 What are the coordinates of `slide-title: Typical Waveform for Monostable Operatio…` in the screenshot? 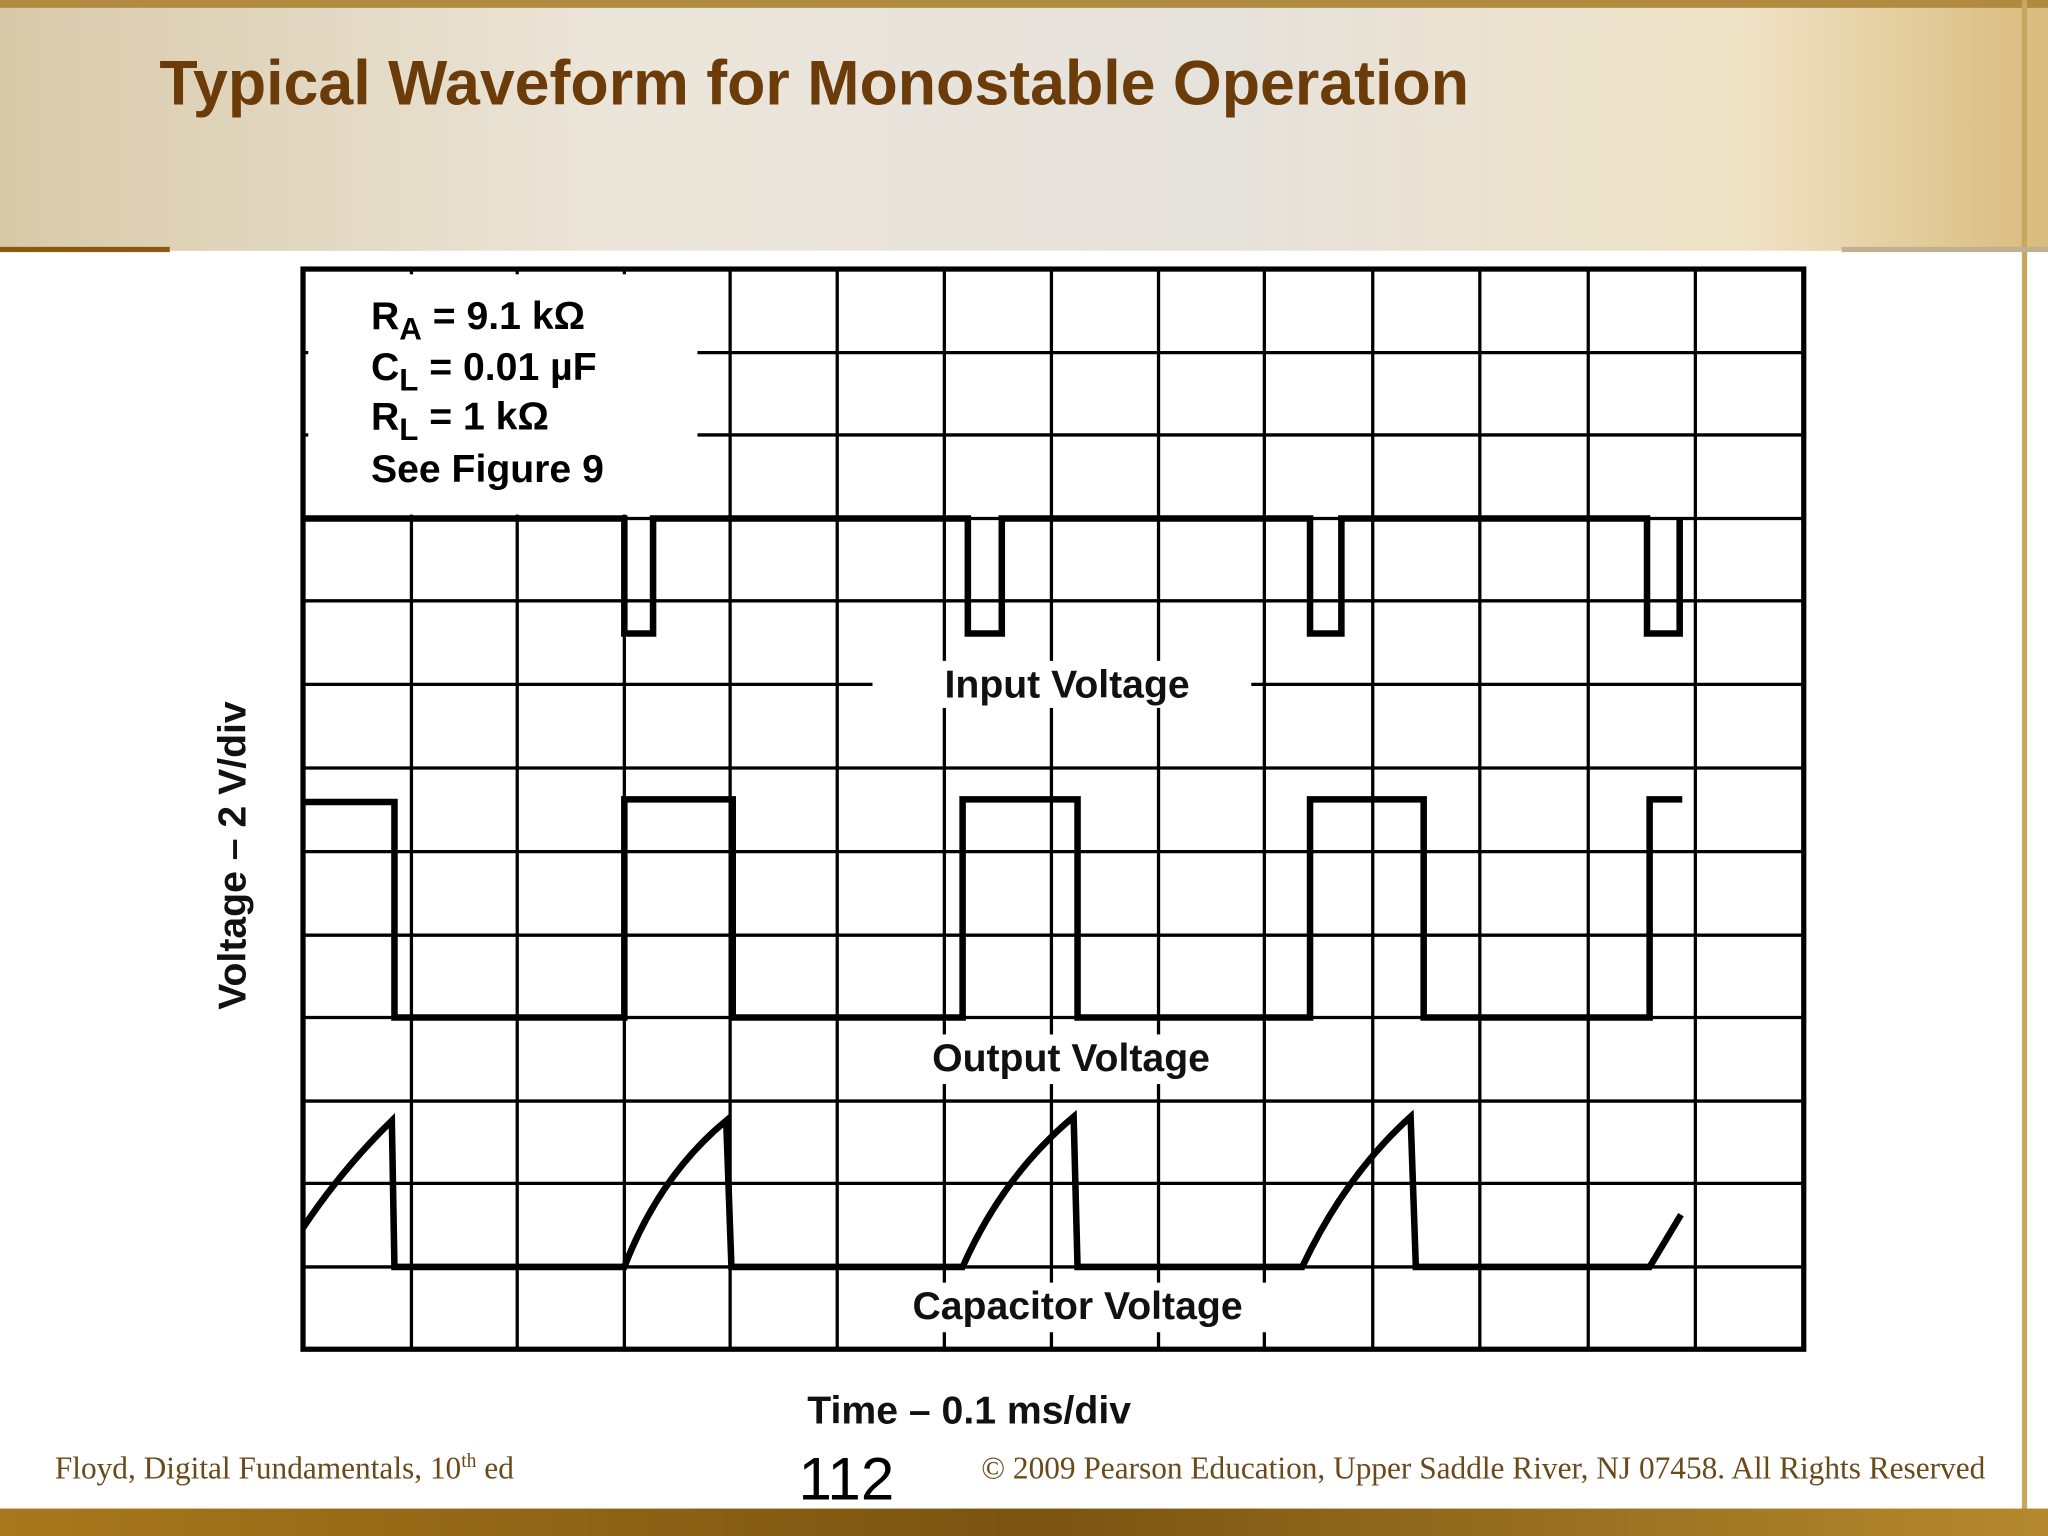 It's located at (814, 83).